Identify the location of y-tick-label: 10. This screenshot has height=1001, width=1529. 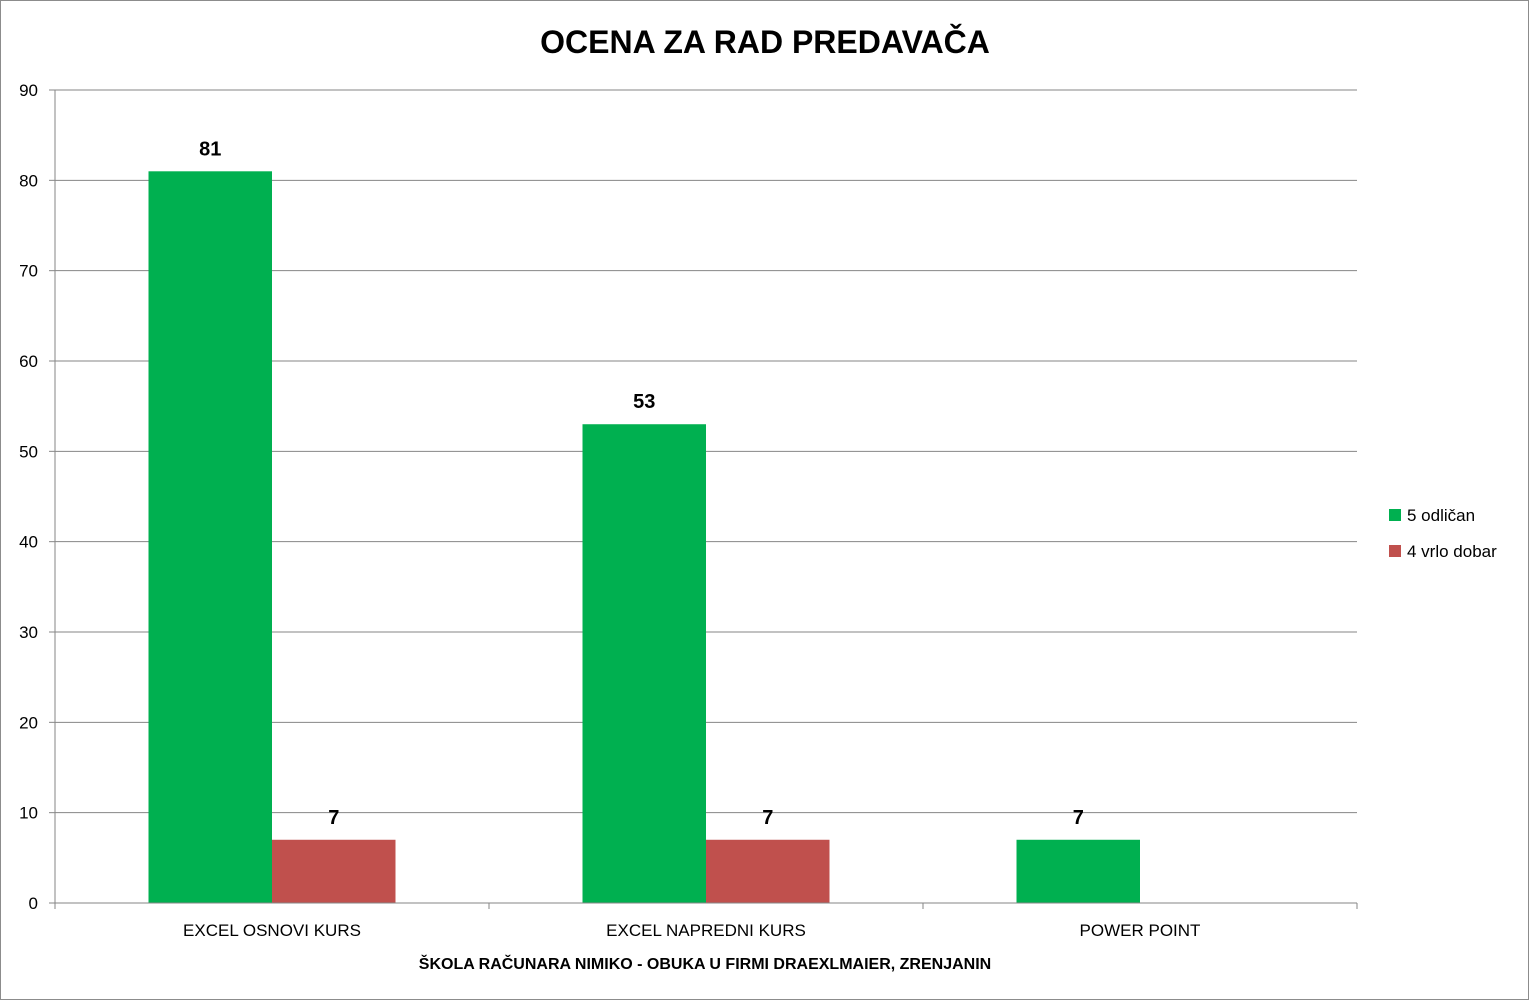
(28, 813).